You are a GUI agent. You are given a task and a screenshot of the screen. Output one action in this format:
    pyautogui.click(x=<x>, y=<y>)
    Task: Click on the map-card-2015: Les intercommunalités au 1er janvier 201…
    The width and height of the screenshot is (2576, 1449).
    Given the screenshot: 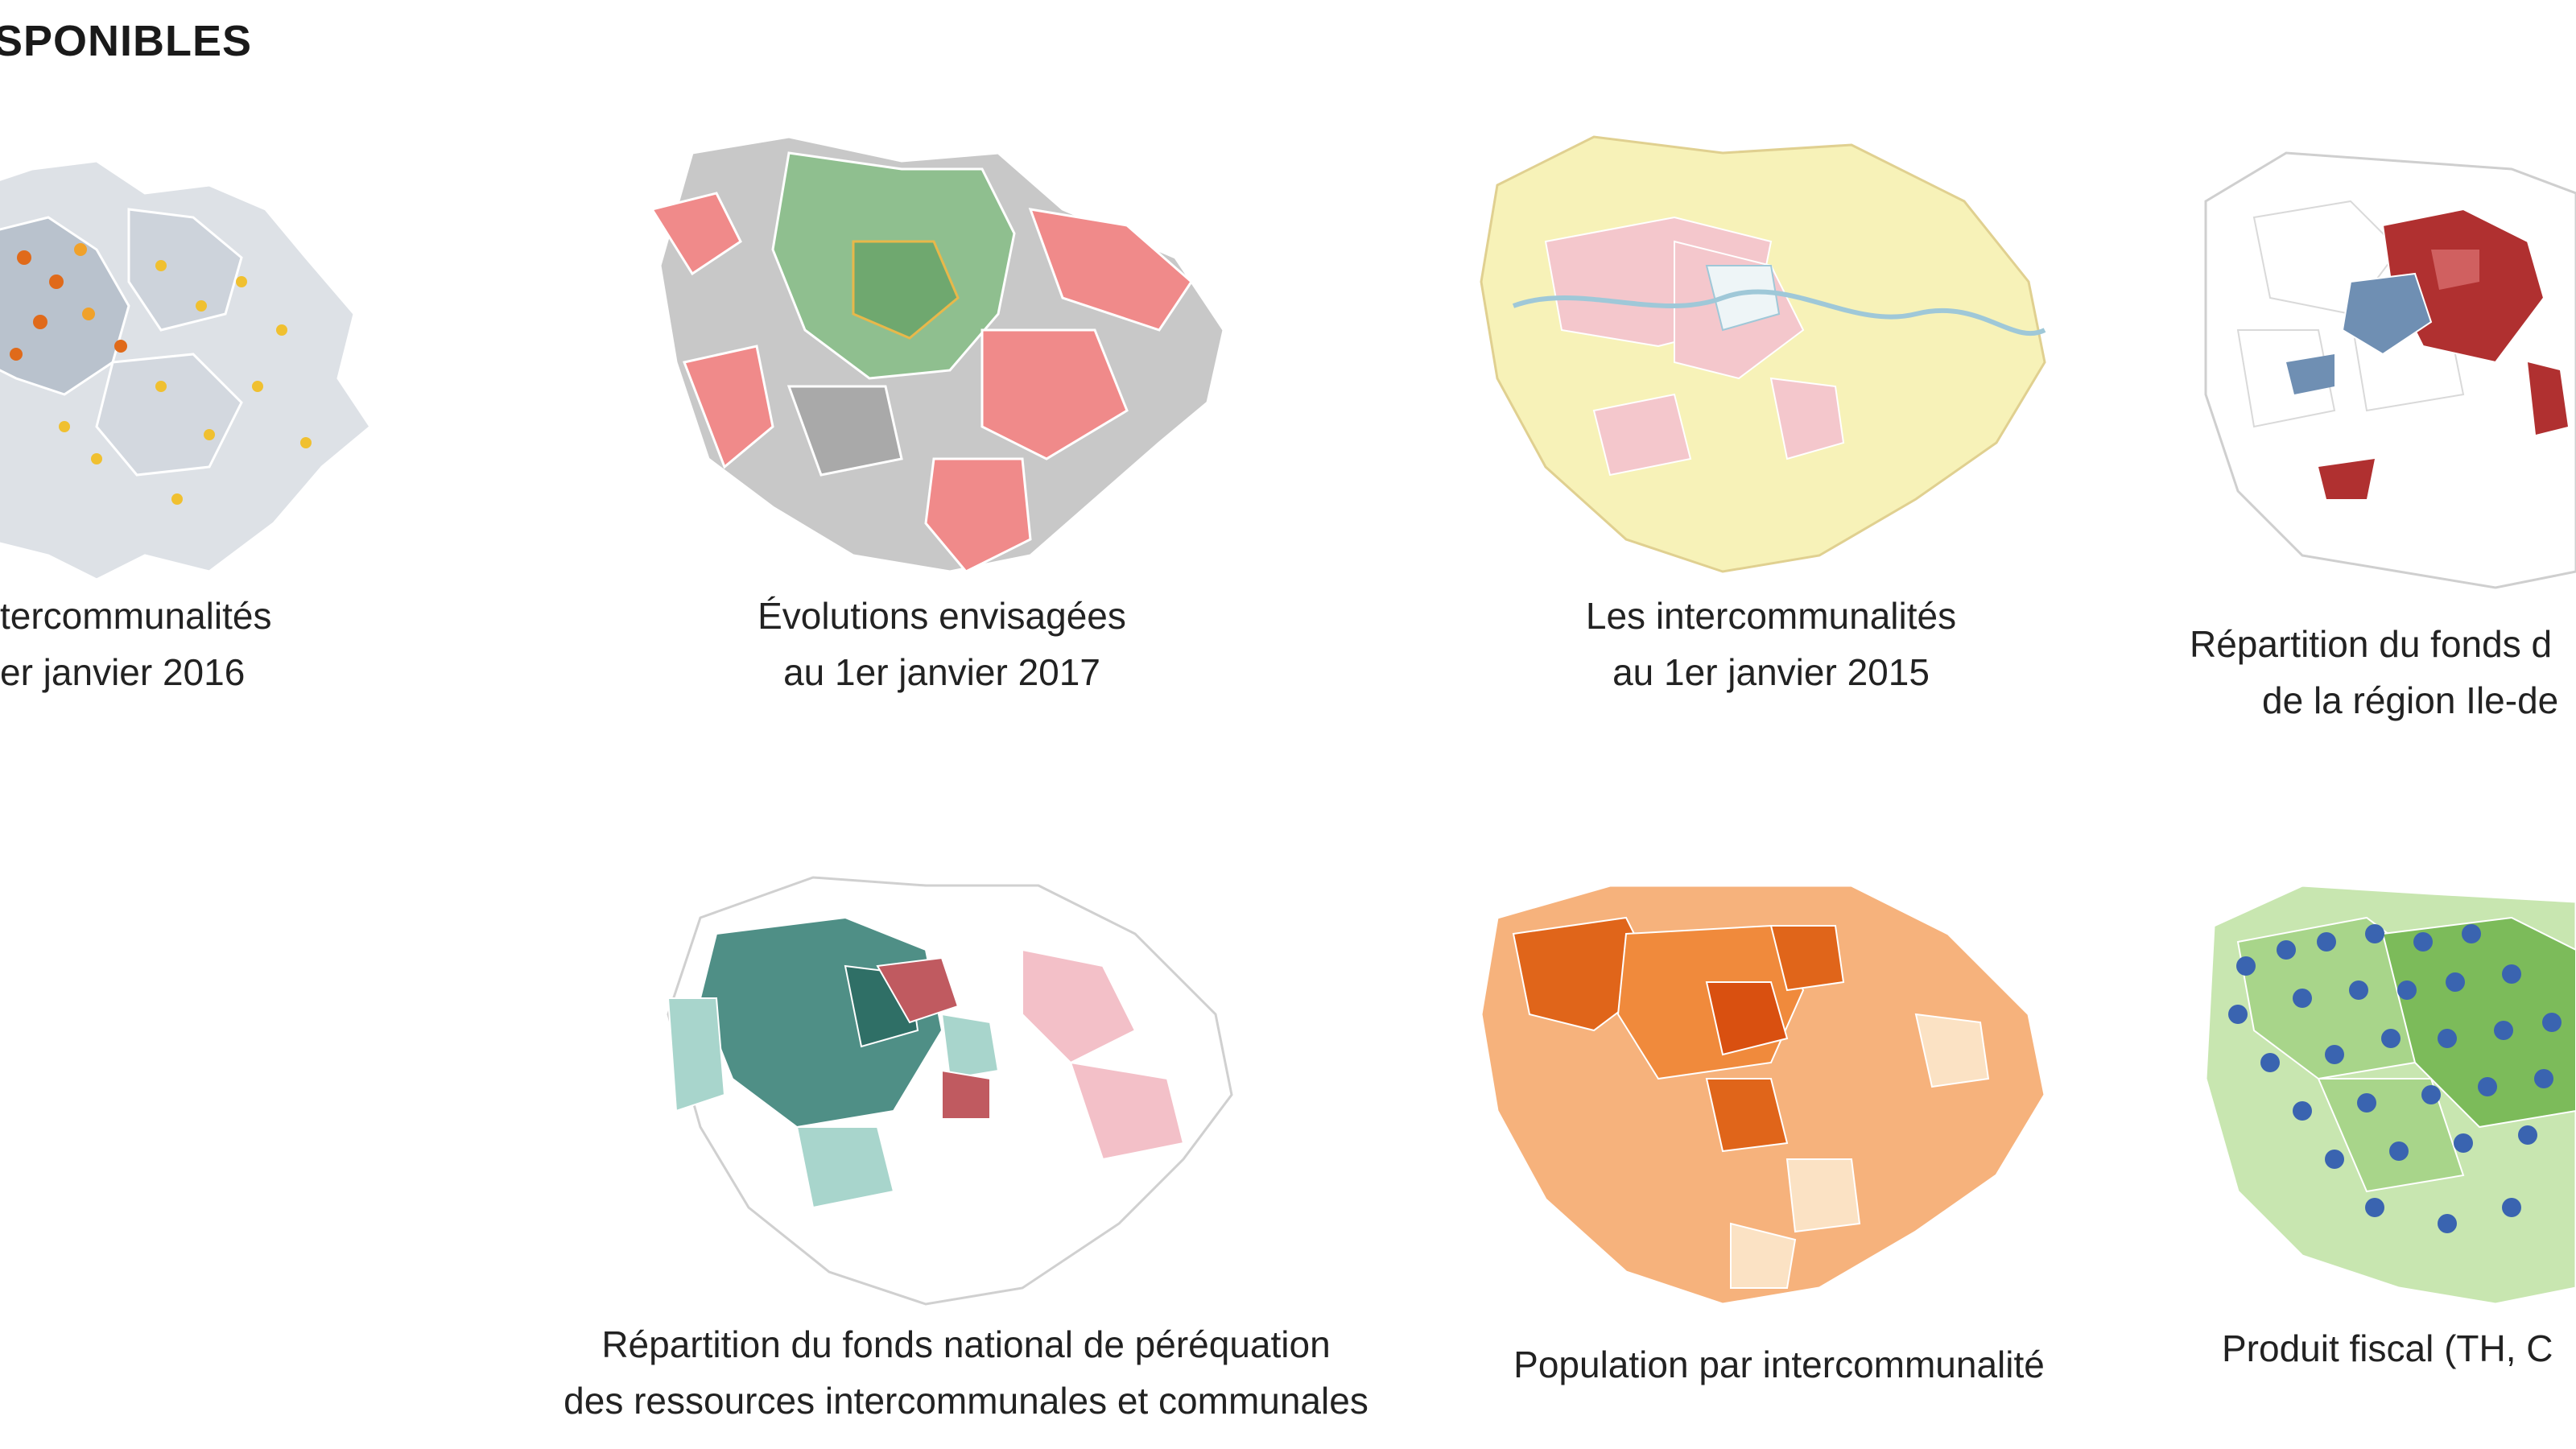 What is the action you would take?
    pyautogui.click(x=1779, y=418)
    